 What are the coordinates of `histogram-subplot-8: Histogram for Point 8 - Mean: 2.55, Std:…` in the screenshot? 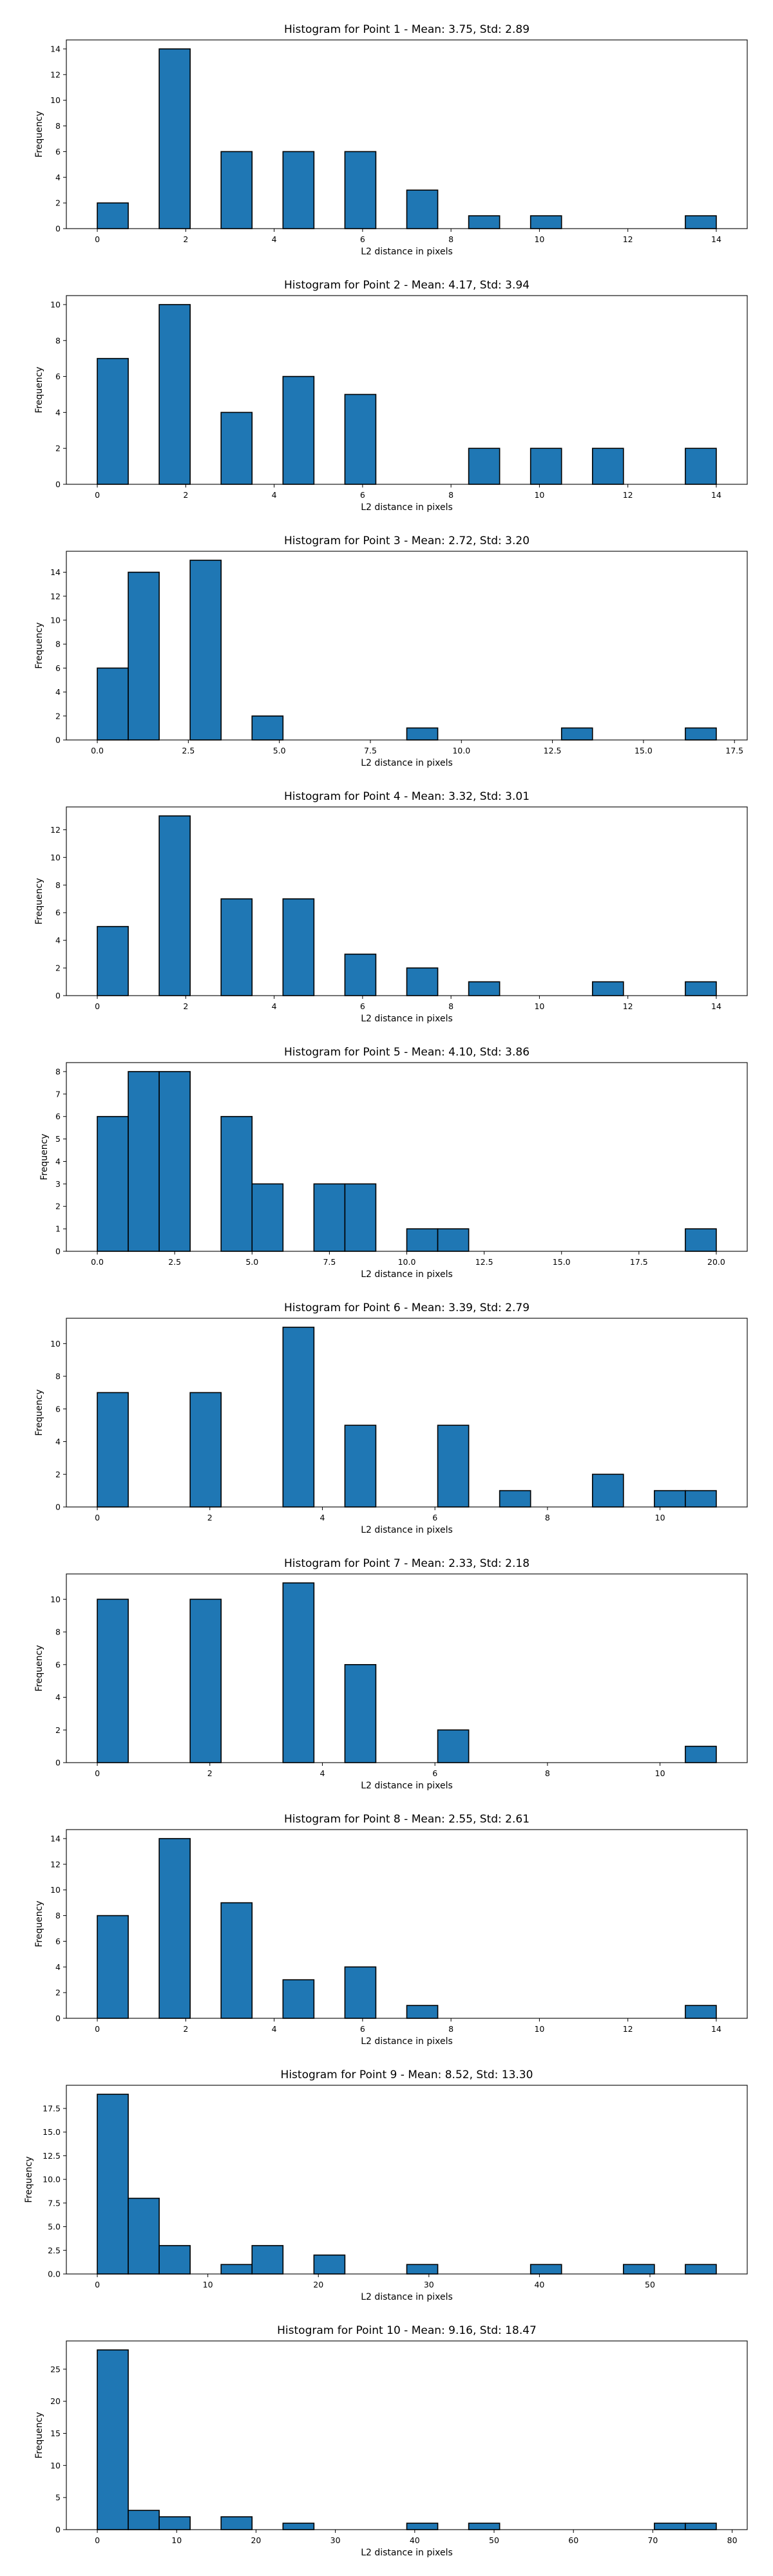 It's located at (391, 1930).